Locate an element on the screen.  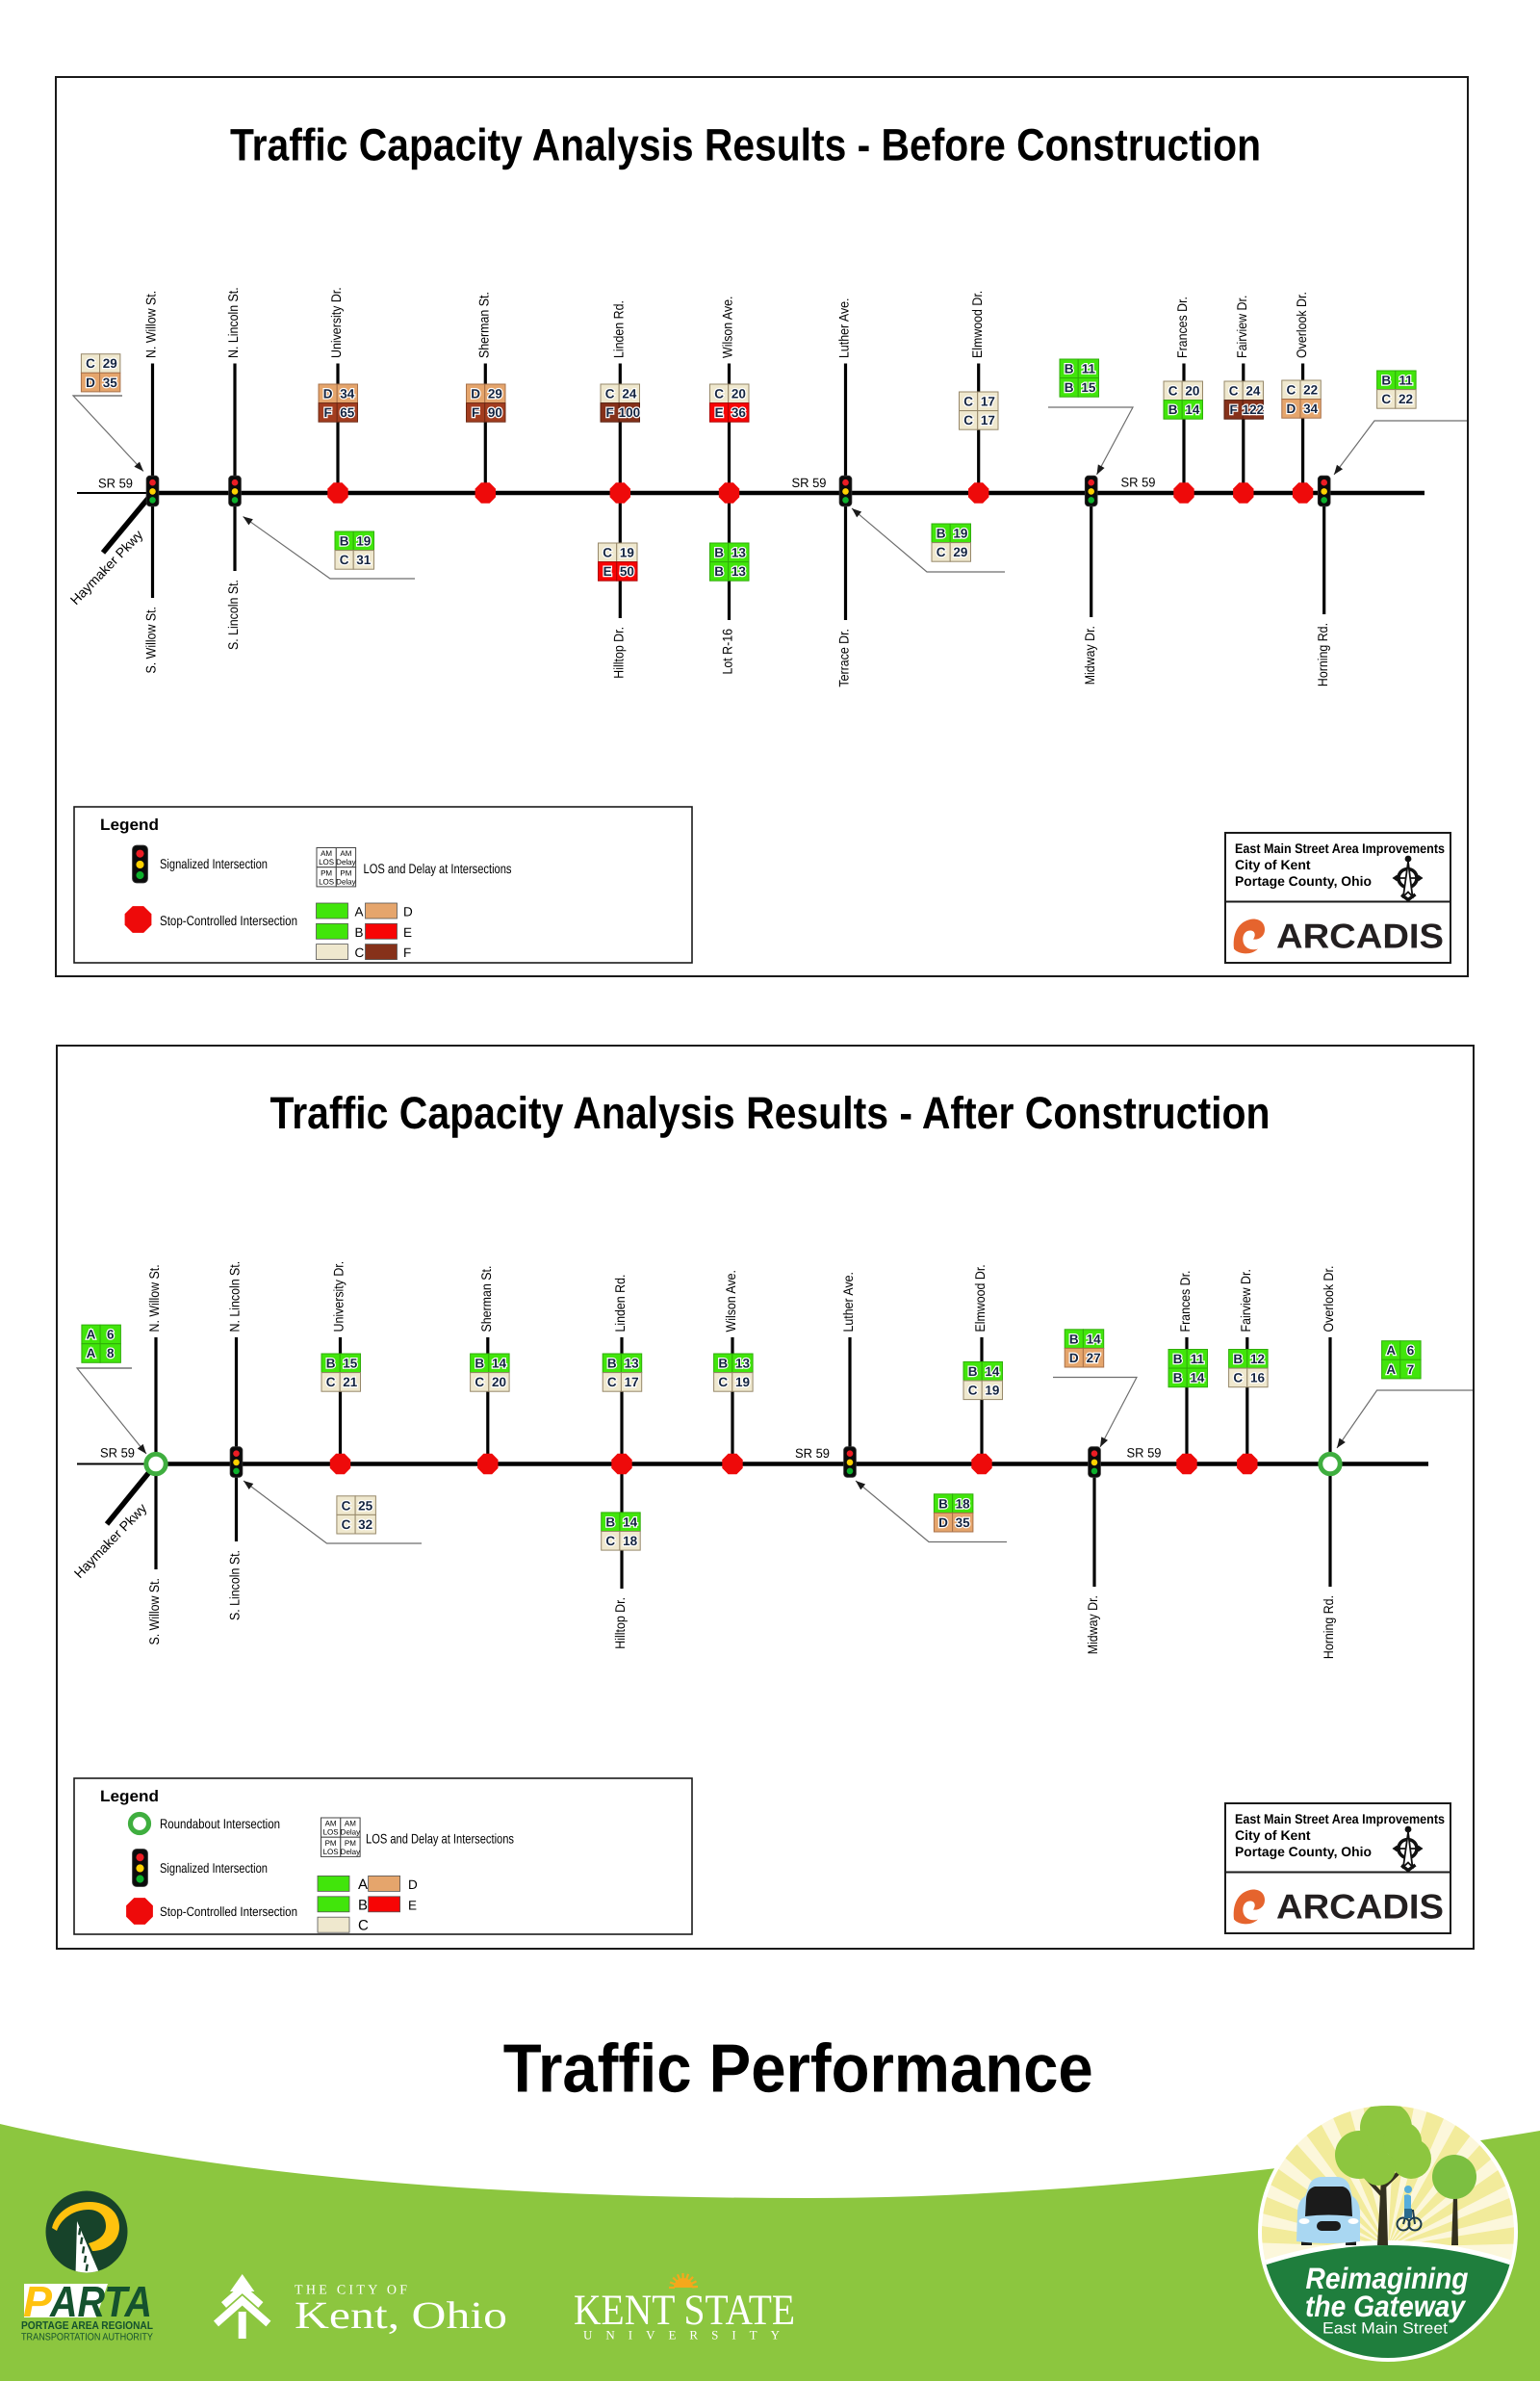
svg-text: 8 is located at coordinates (111, 1353).